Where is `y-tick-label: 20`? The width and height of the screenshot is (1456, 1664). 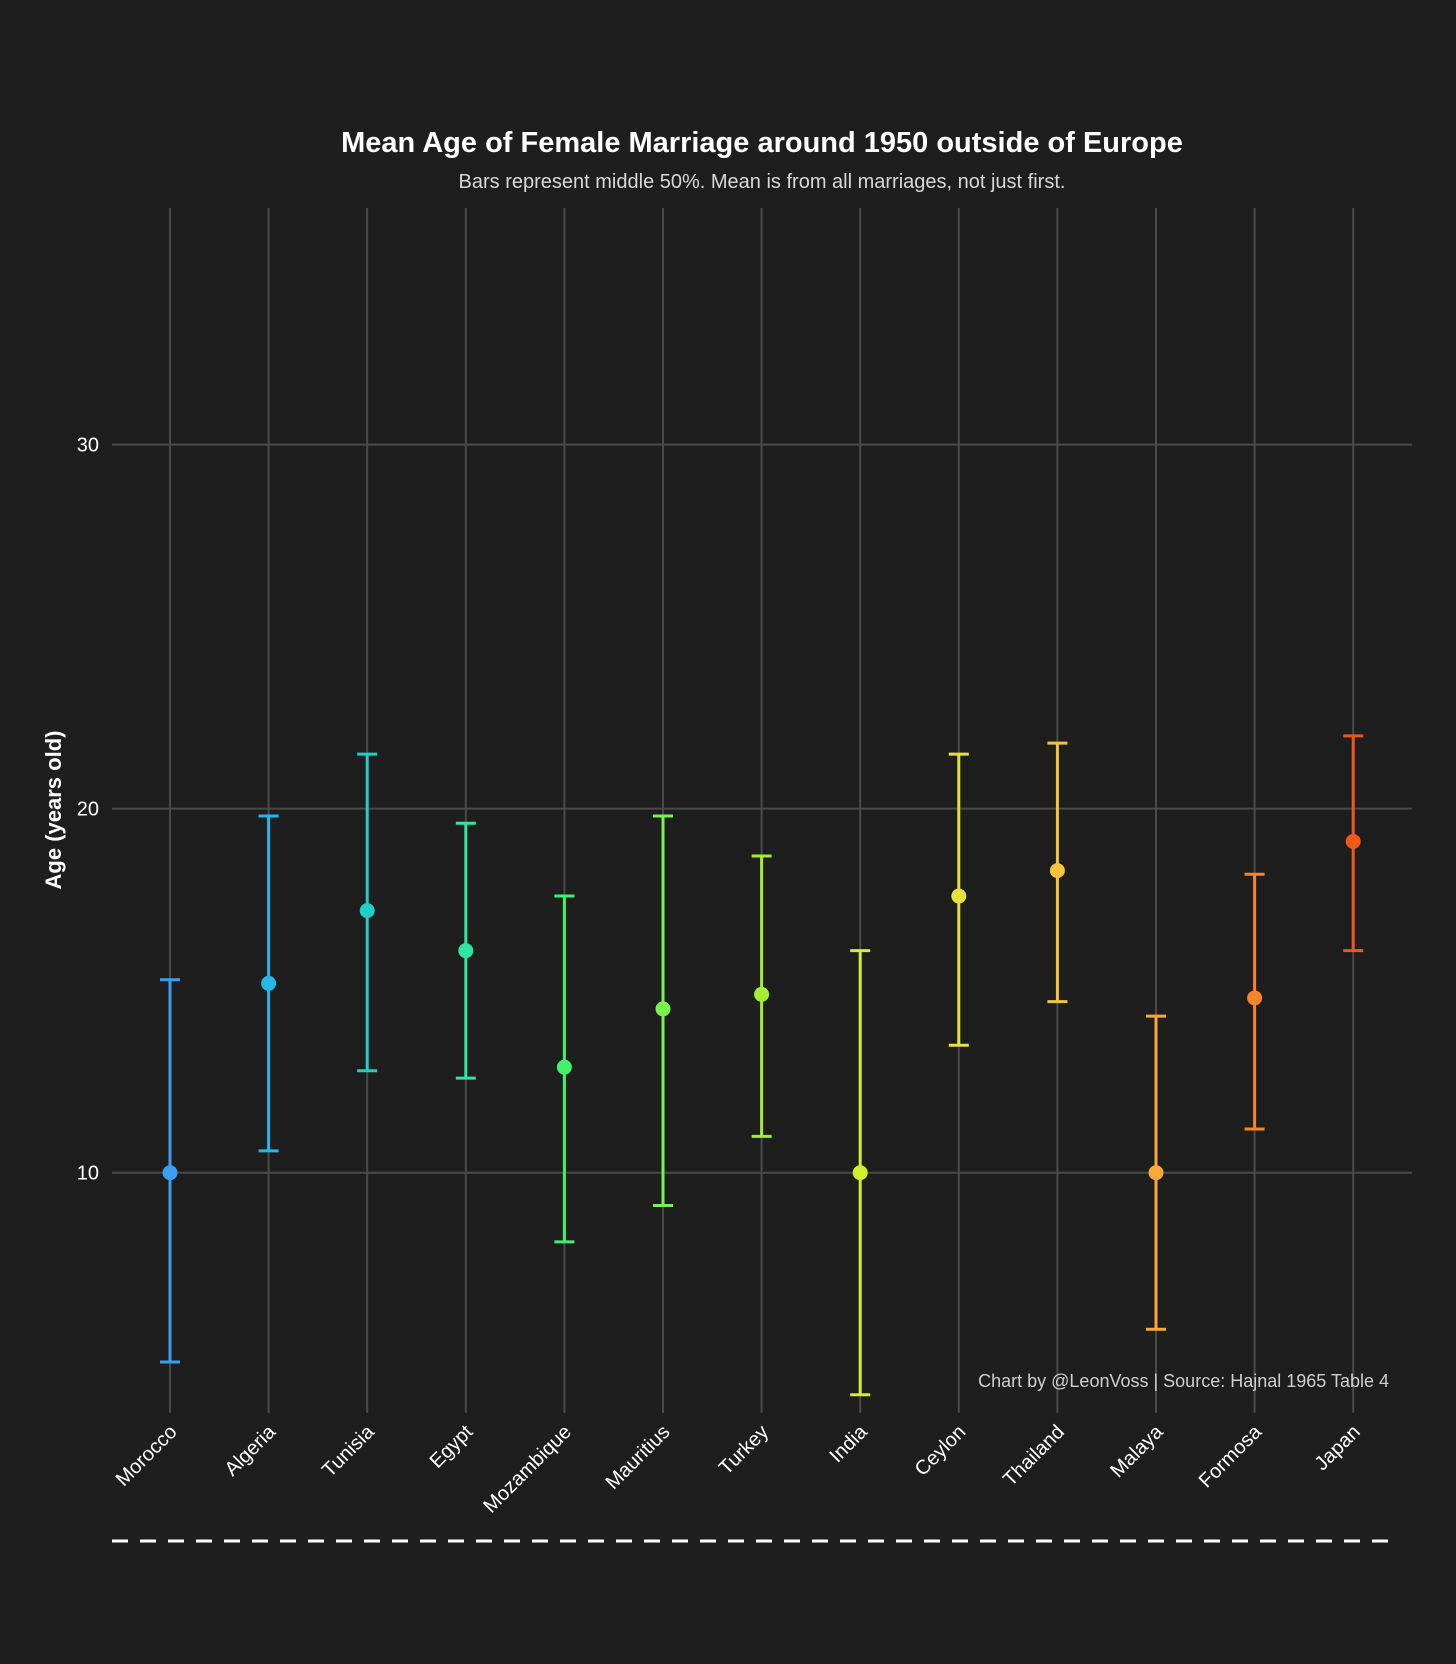
y-tick-label: 20 is located at coordinates (88, 810).